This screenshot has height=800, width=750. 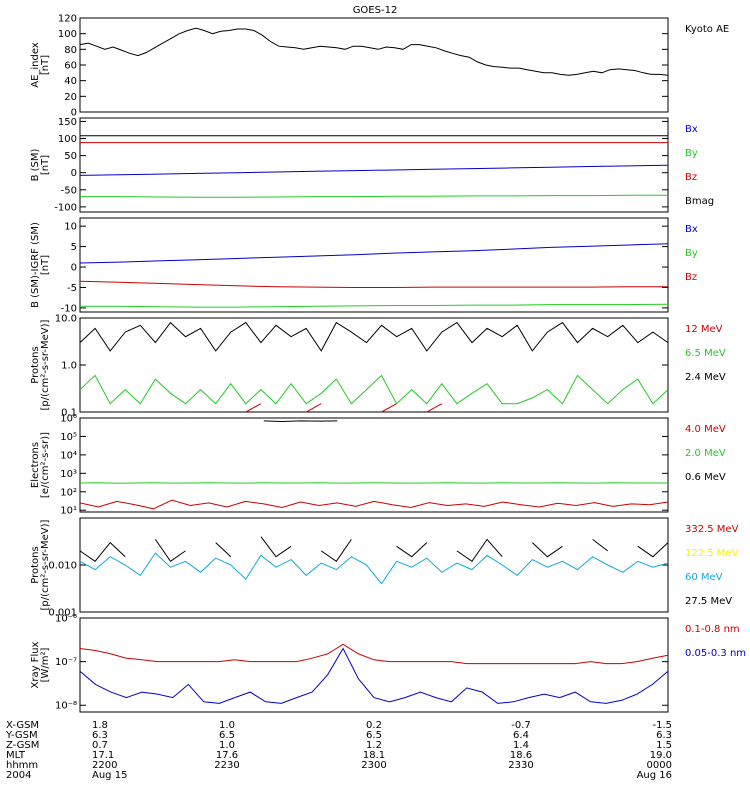 What do you see at coordinates (18, 775) in the screenshot?
I see `x-row-label: 2004` at bounding box center [18, 775].